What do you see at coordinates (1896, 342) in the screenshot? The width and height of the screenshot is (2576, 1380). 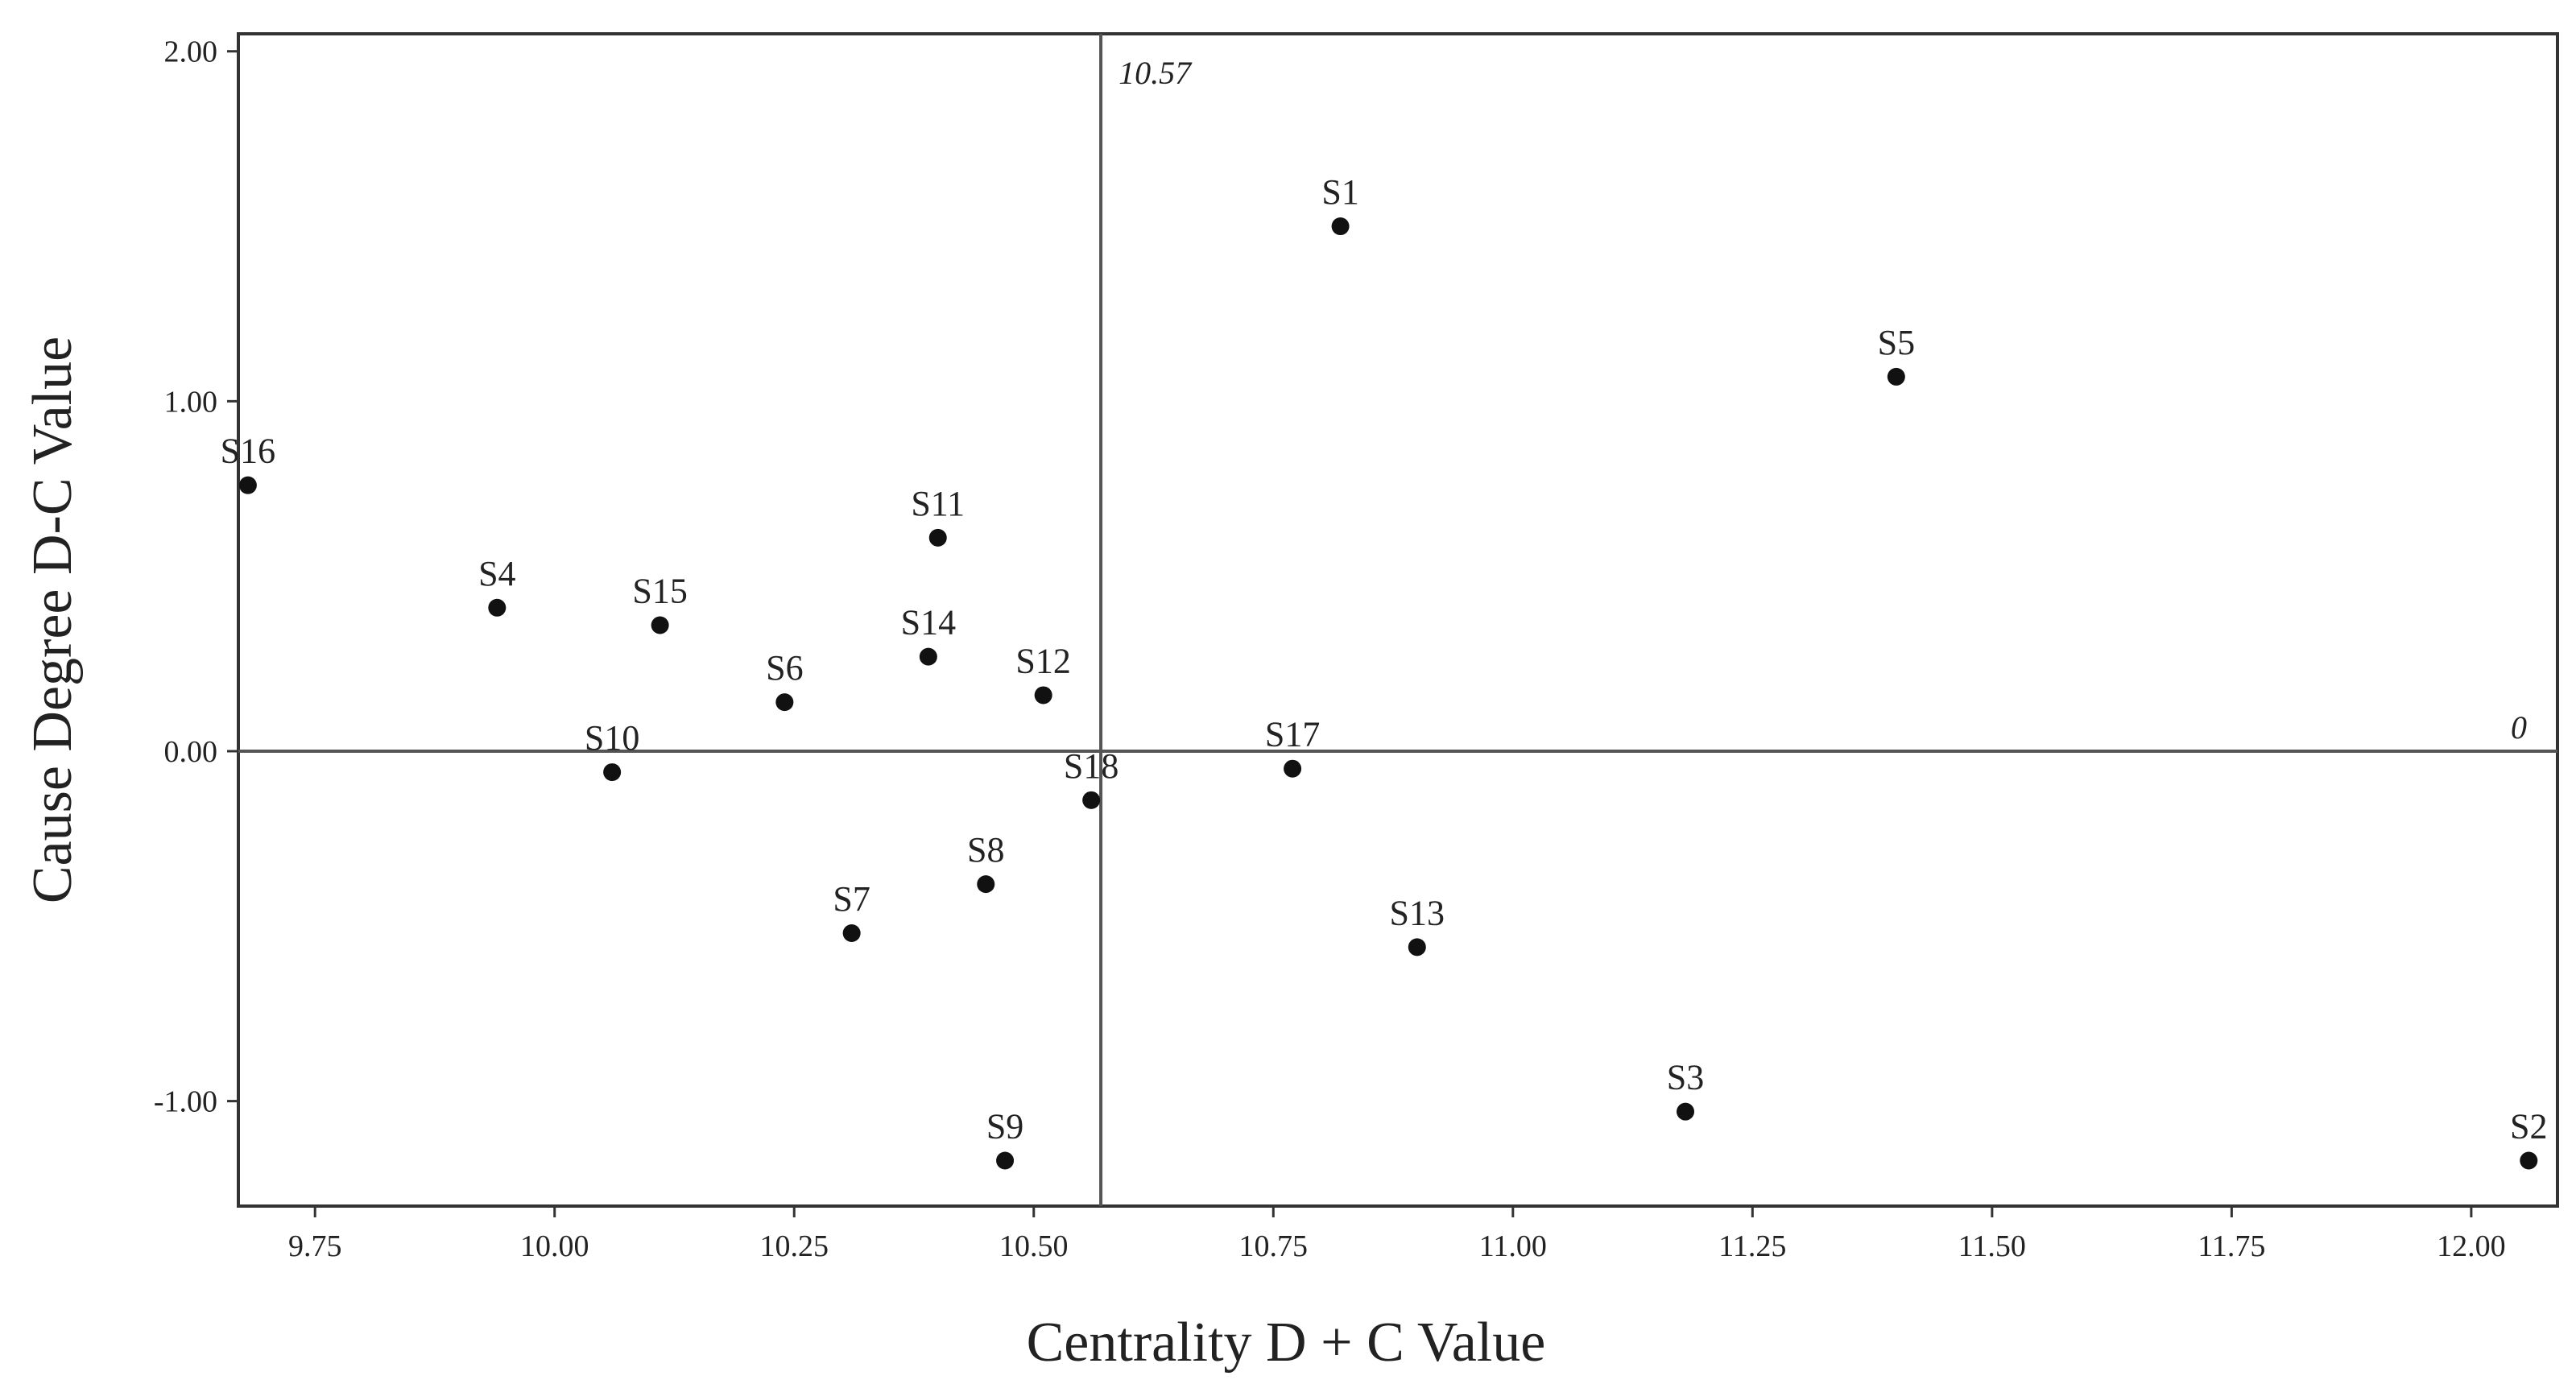 I see `point-label-s5: S5` at bounding box center [1896, 342].